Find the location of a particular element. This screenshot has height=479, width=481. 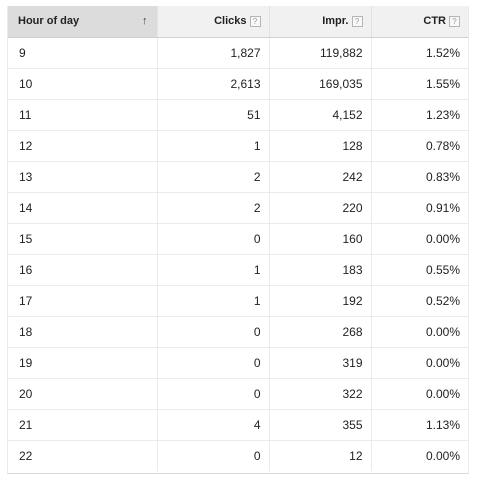

cell-ctr: 1.52% is located at coordinates (419, 53).